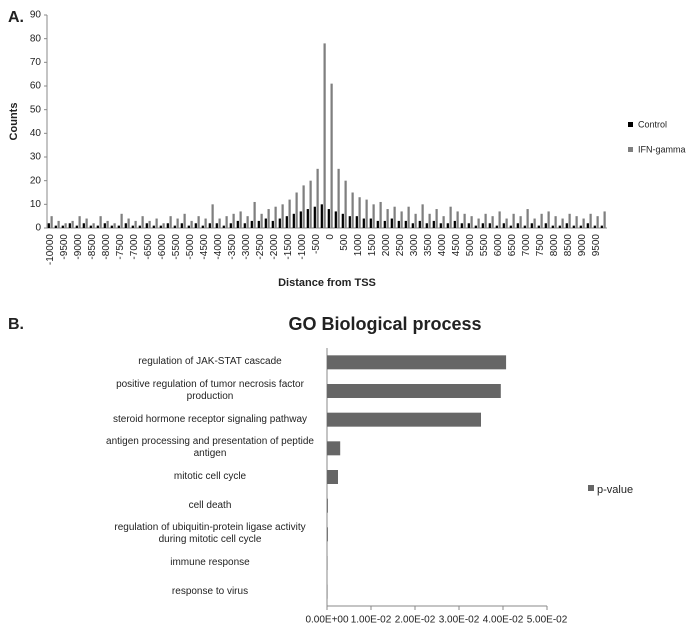  What do you see at coordinates (36, 38) in the screenshot?
I see `y-tick-label: 80` at bounding box center [36, 38].